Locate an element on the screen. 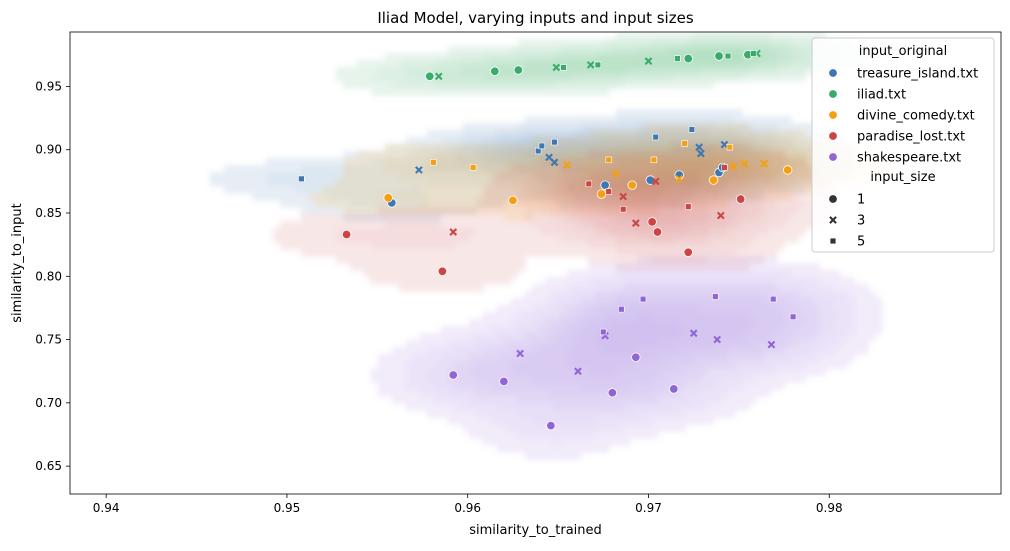  y-tick-label: 0.70 is located at coordinates (48, 403).